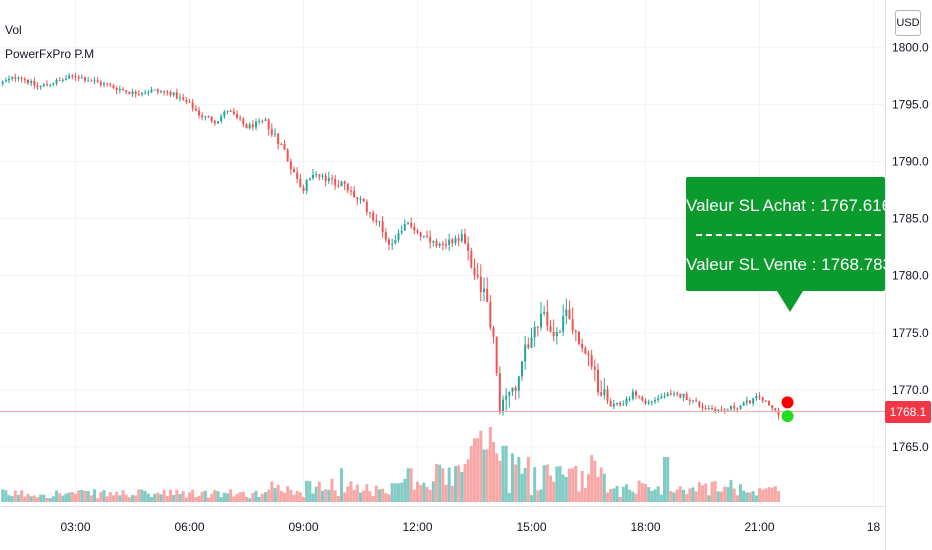 This screenshot has height=550, width=932. What do you see at coordinates (908, 23) in the screenshot?
I see `currency-button: USD` at bounding box center [908, 23].